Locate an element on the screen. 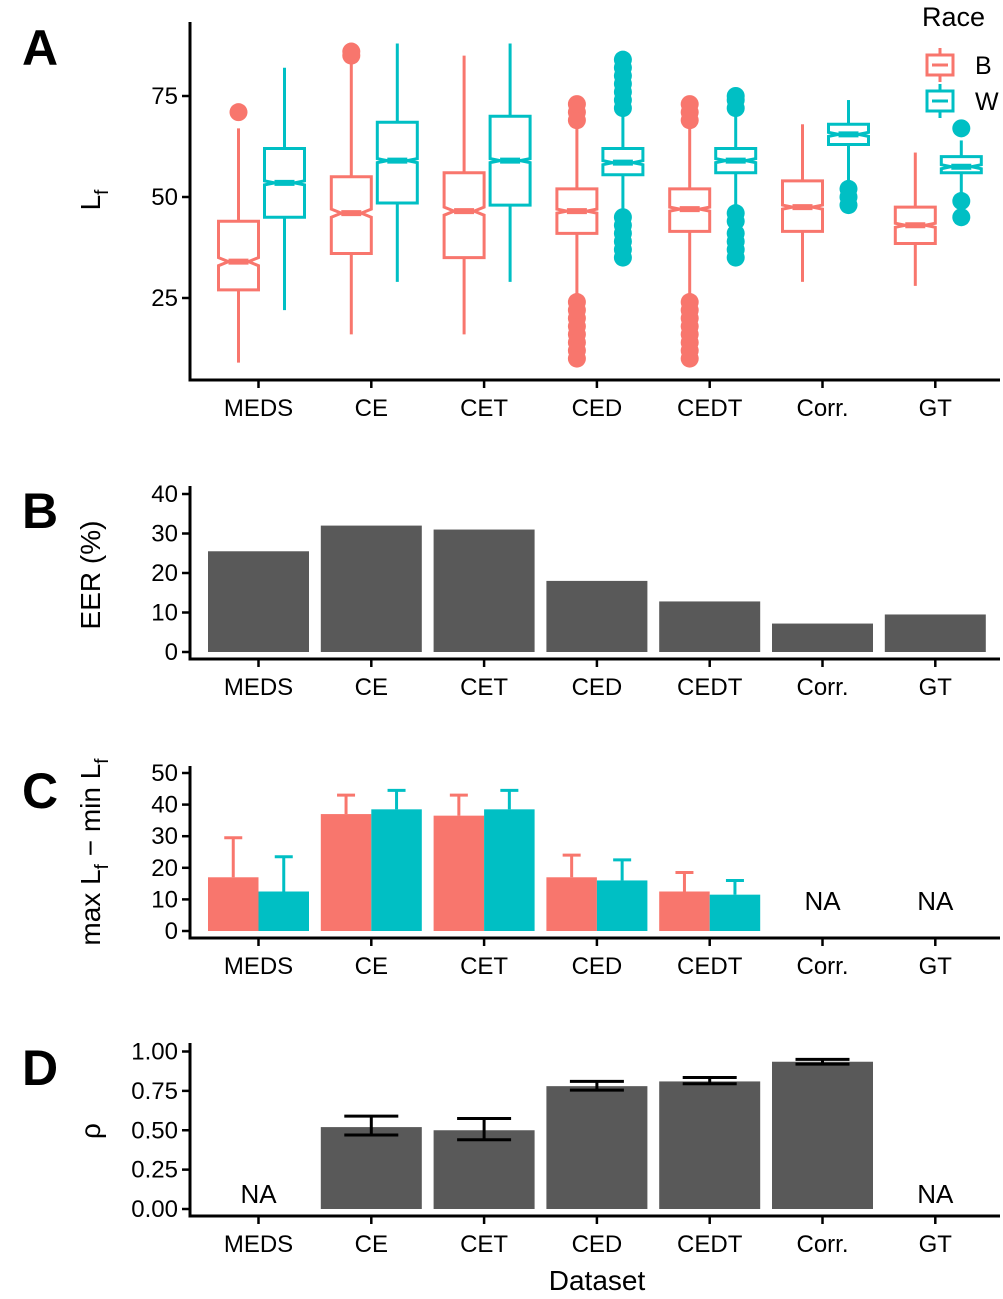  panel-c-x-tick-label: Corr. is located at coordinates (822, 966).